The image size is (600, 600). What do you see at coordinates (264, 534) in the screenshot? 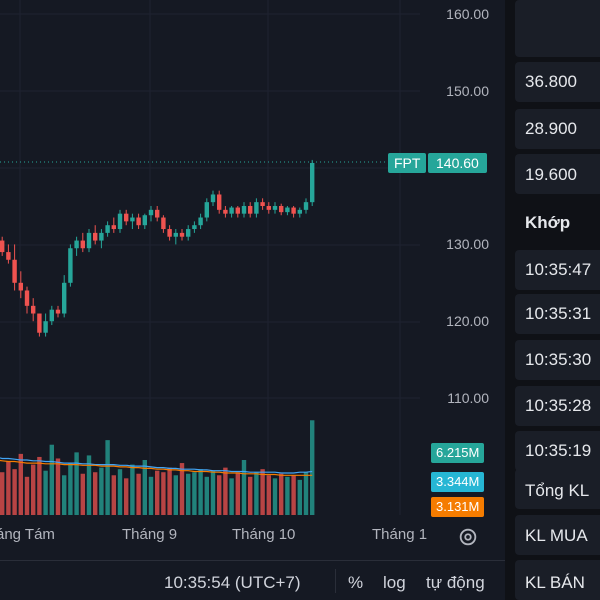
I see `time-axis-label: Tháng 10` at bounding box center [264, 534].